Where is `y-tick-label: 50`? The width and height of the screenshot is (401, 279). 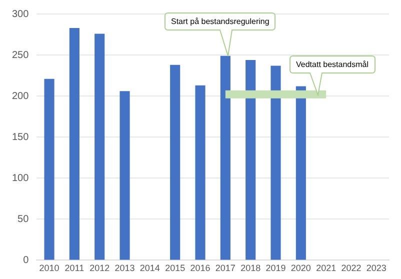 y-tick-label: 50 is located at coordinates (24, 219).